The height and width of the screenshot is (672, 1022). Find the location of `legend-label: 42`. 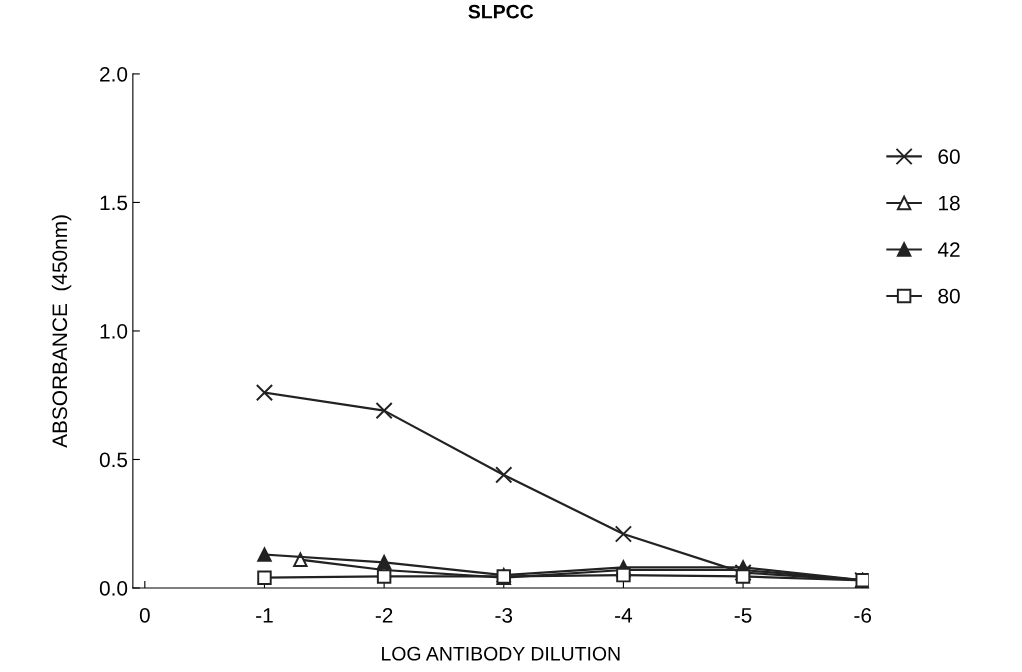

legend-label: 42 is located at coordinates (948, 249).